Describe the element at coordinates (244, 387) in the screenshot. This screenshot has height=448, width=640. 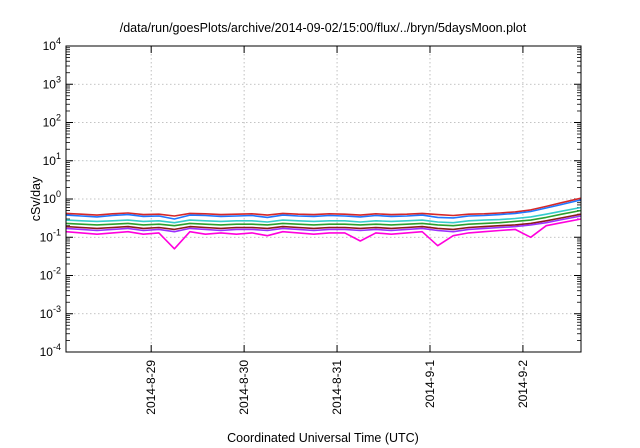
I see `x-tick-label: 2014-8-30` at that location.